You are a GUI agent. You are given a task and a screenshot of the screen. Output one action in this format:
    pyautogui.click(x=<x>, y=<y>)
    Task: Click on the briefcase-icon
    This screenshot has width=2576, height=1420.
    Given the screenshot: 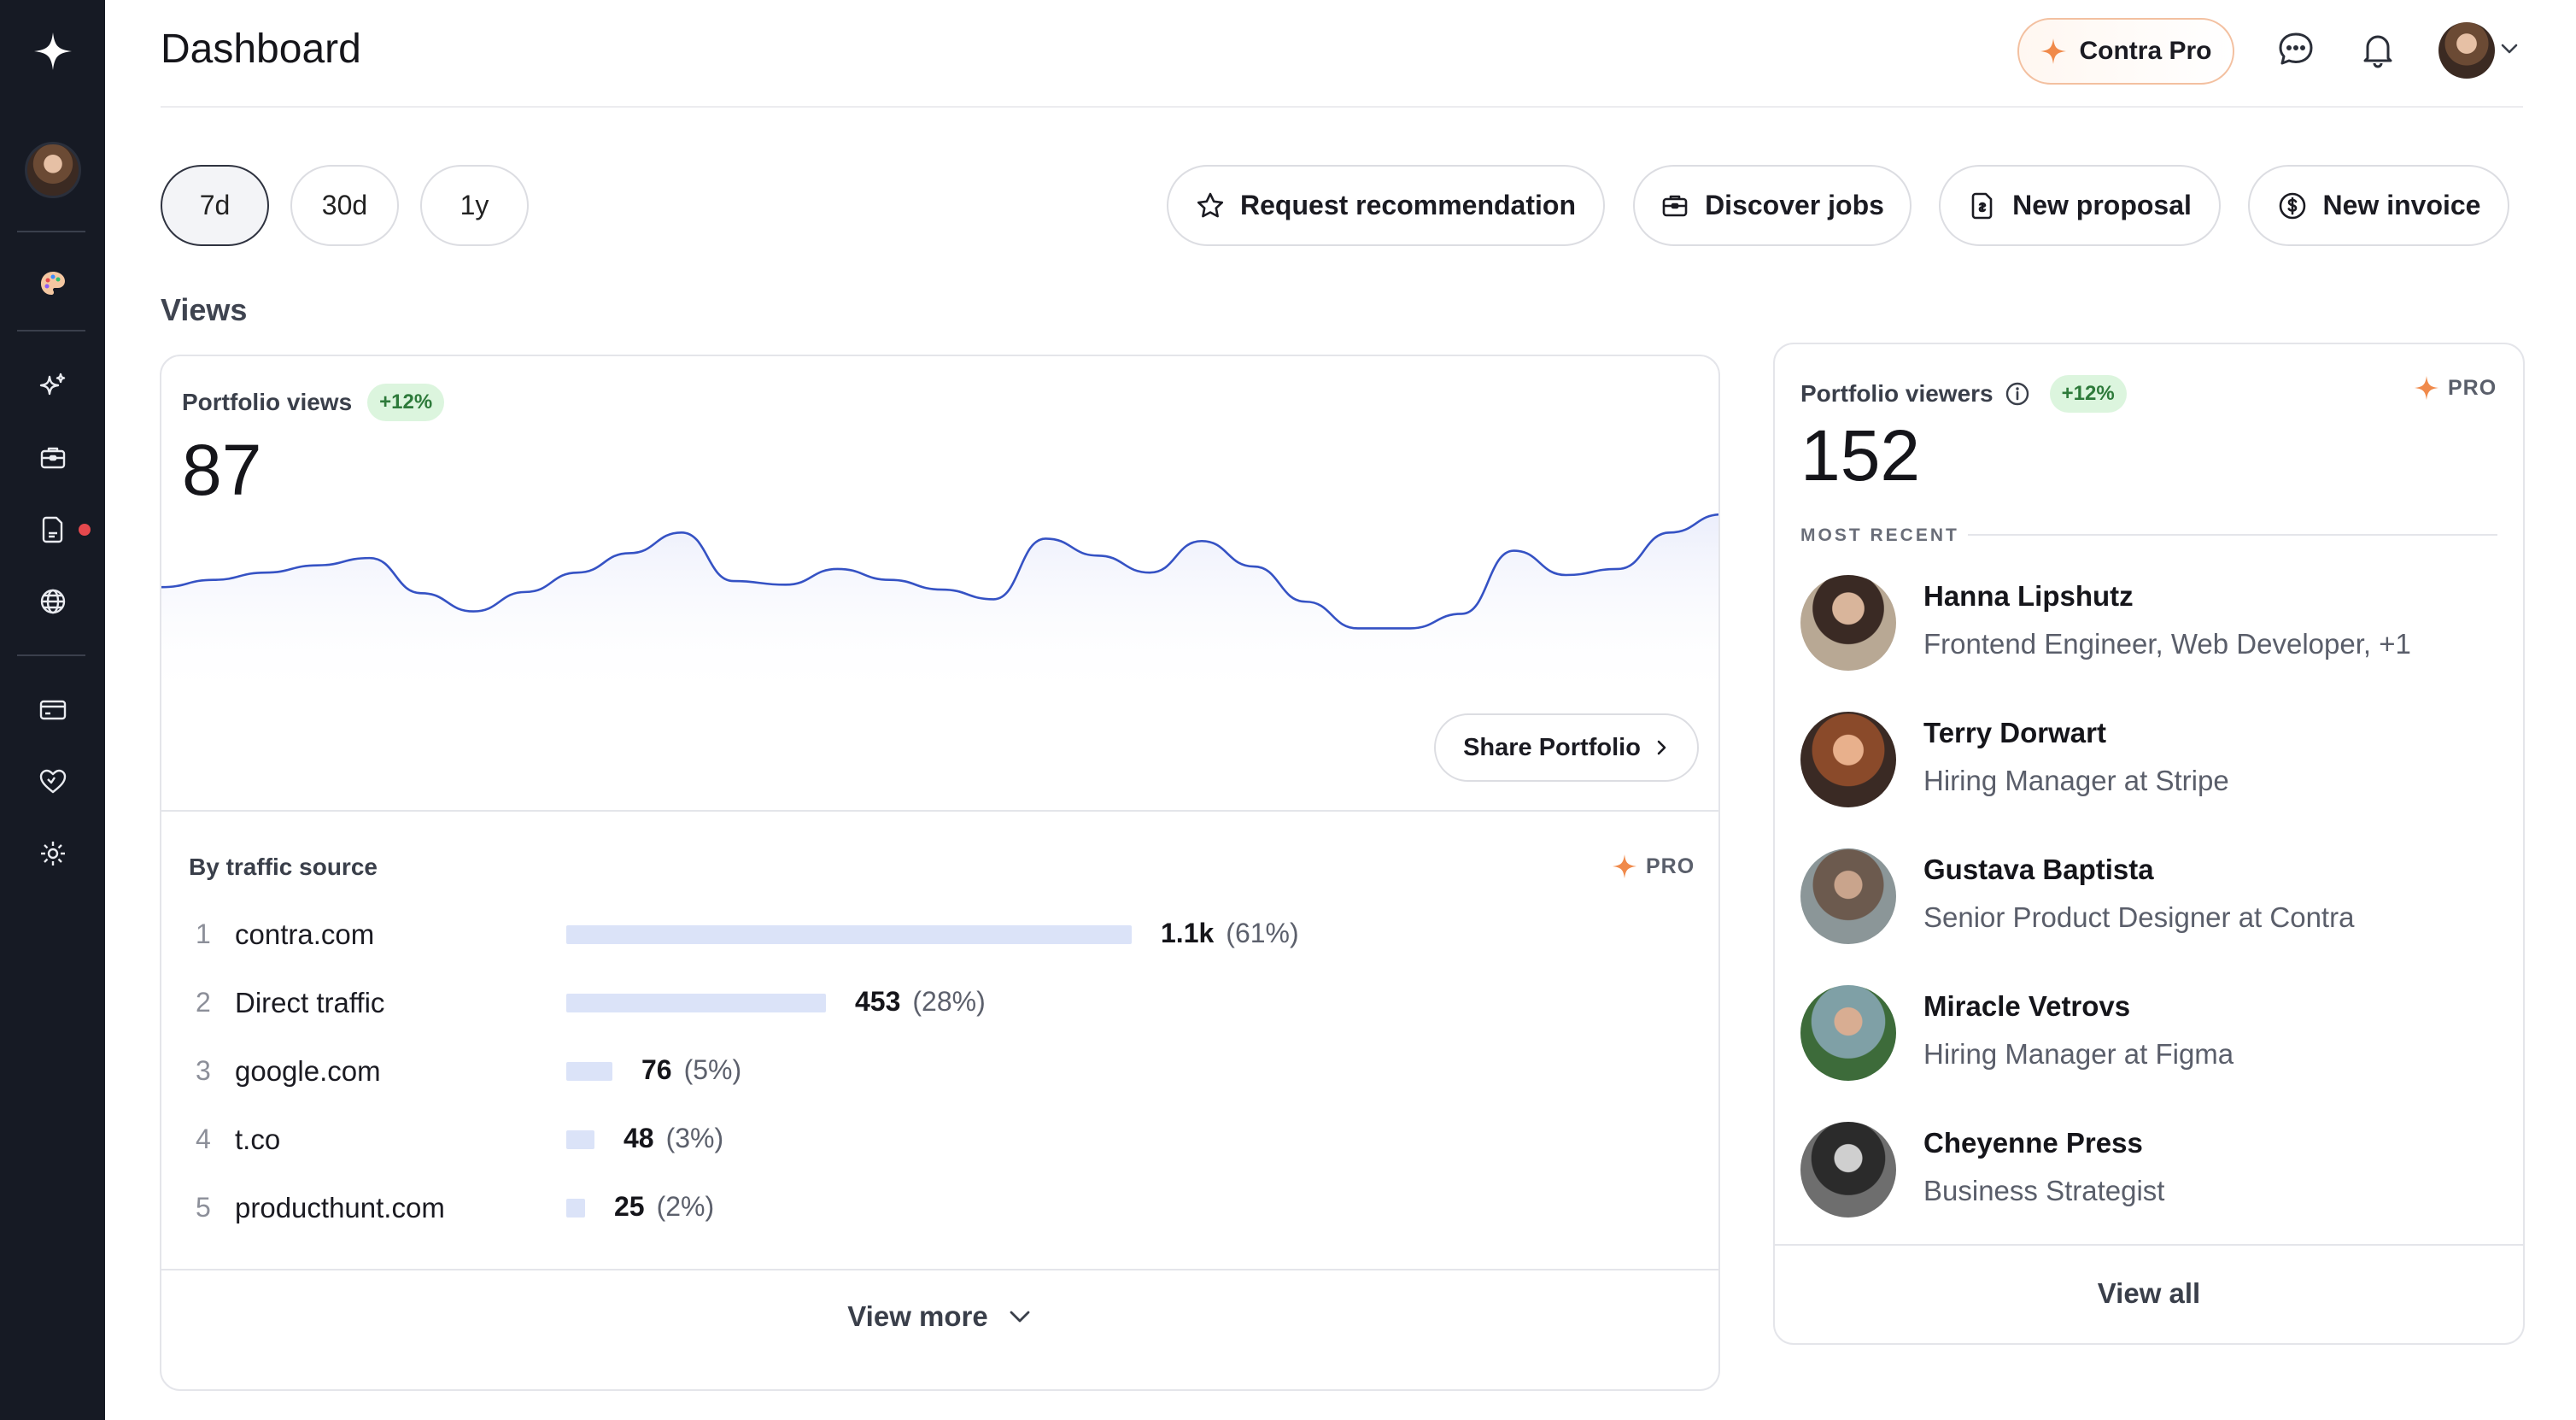 What is the action you would take?
    pyautogui.click(x=1675, y=205)
    